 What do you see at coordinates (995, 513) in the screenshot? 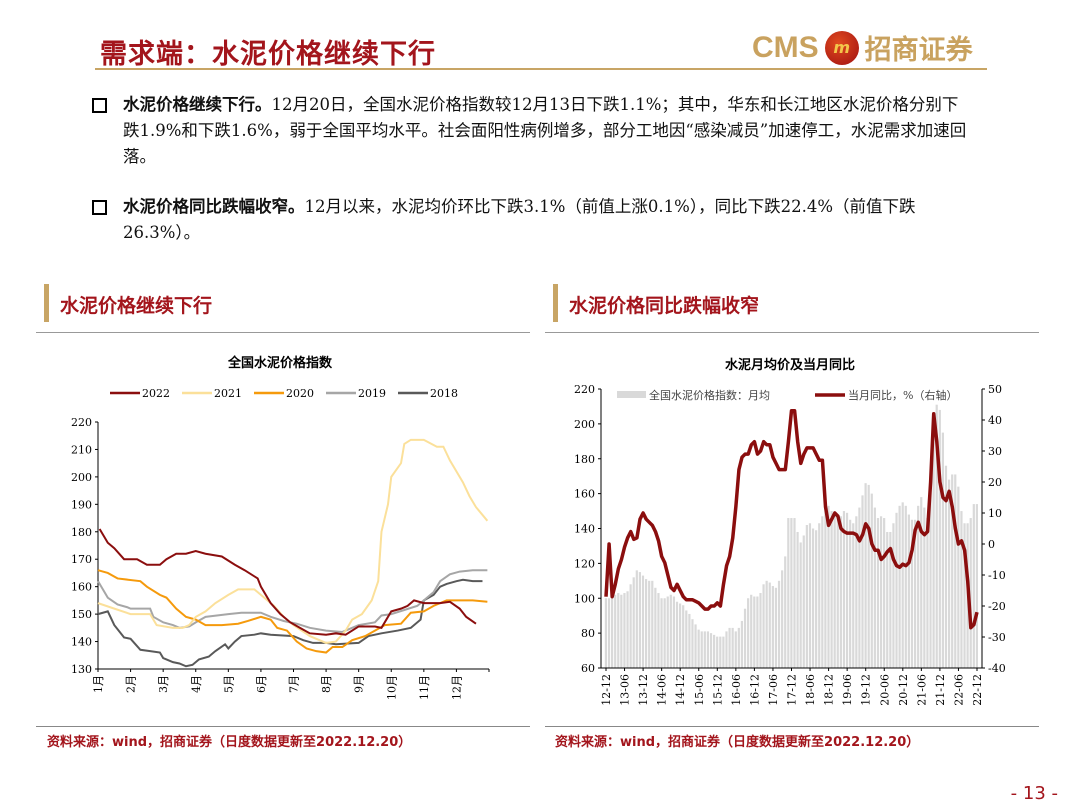
I see `y2-tick-label: 10` at bounding box center [995, 513].